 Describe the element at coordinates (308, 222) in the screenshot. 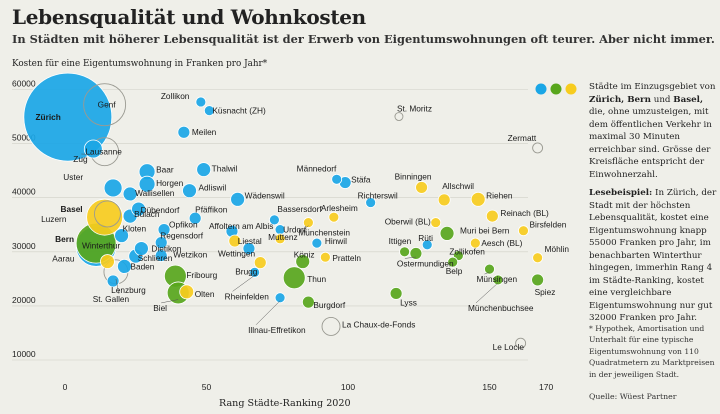

I see `city-bubble: Münchenstein` at that location.